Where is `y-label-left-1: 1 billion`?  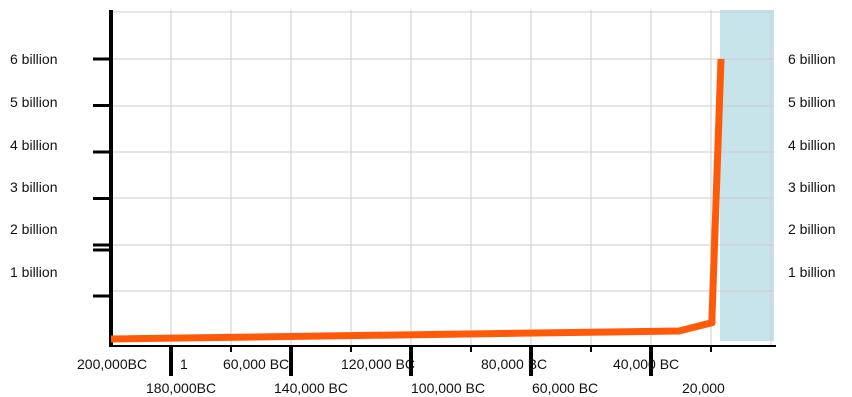 y-label-left-1: 1 billion is located at coordinates (33, 272).